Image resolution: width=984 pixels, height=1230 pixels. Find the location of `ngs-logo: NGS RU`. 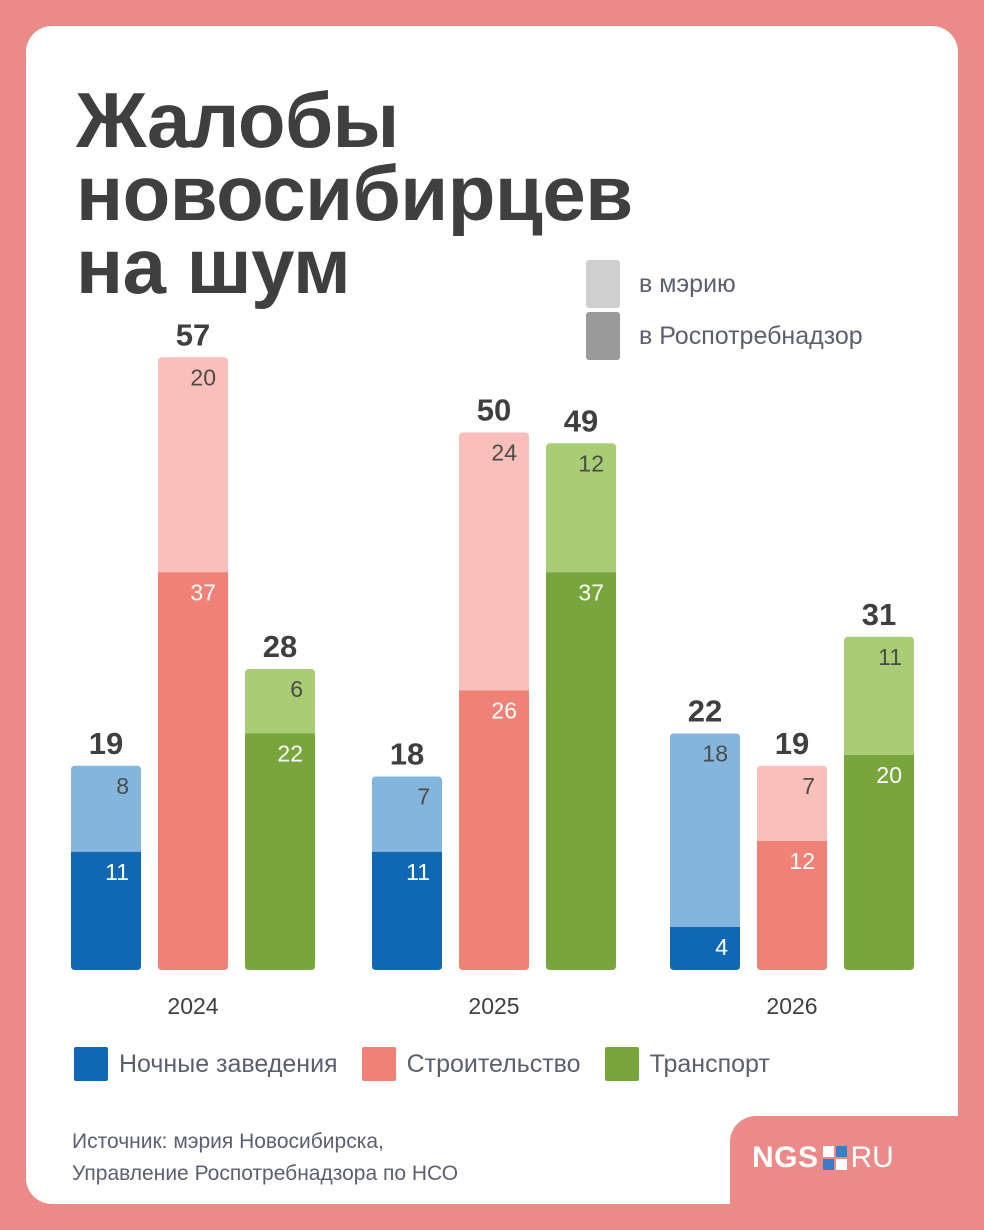

ngs-logo: NGS RU is located at coordinates (823, 1158).